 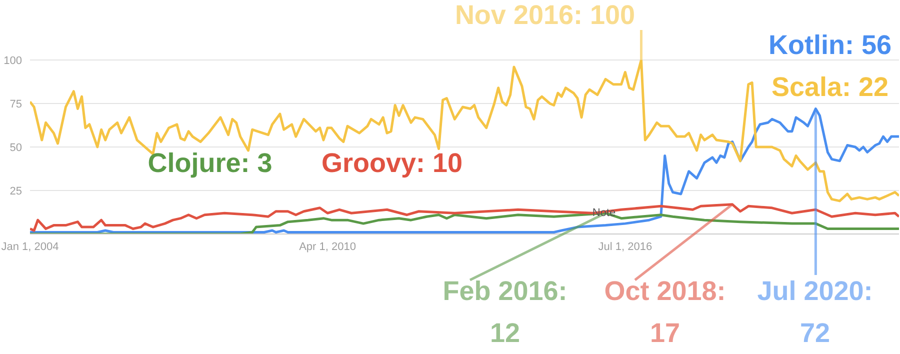 I want to click on y-tick-label: 75, so click(x=16, y=104).